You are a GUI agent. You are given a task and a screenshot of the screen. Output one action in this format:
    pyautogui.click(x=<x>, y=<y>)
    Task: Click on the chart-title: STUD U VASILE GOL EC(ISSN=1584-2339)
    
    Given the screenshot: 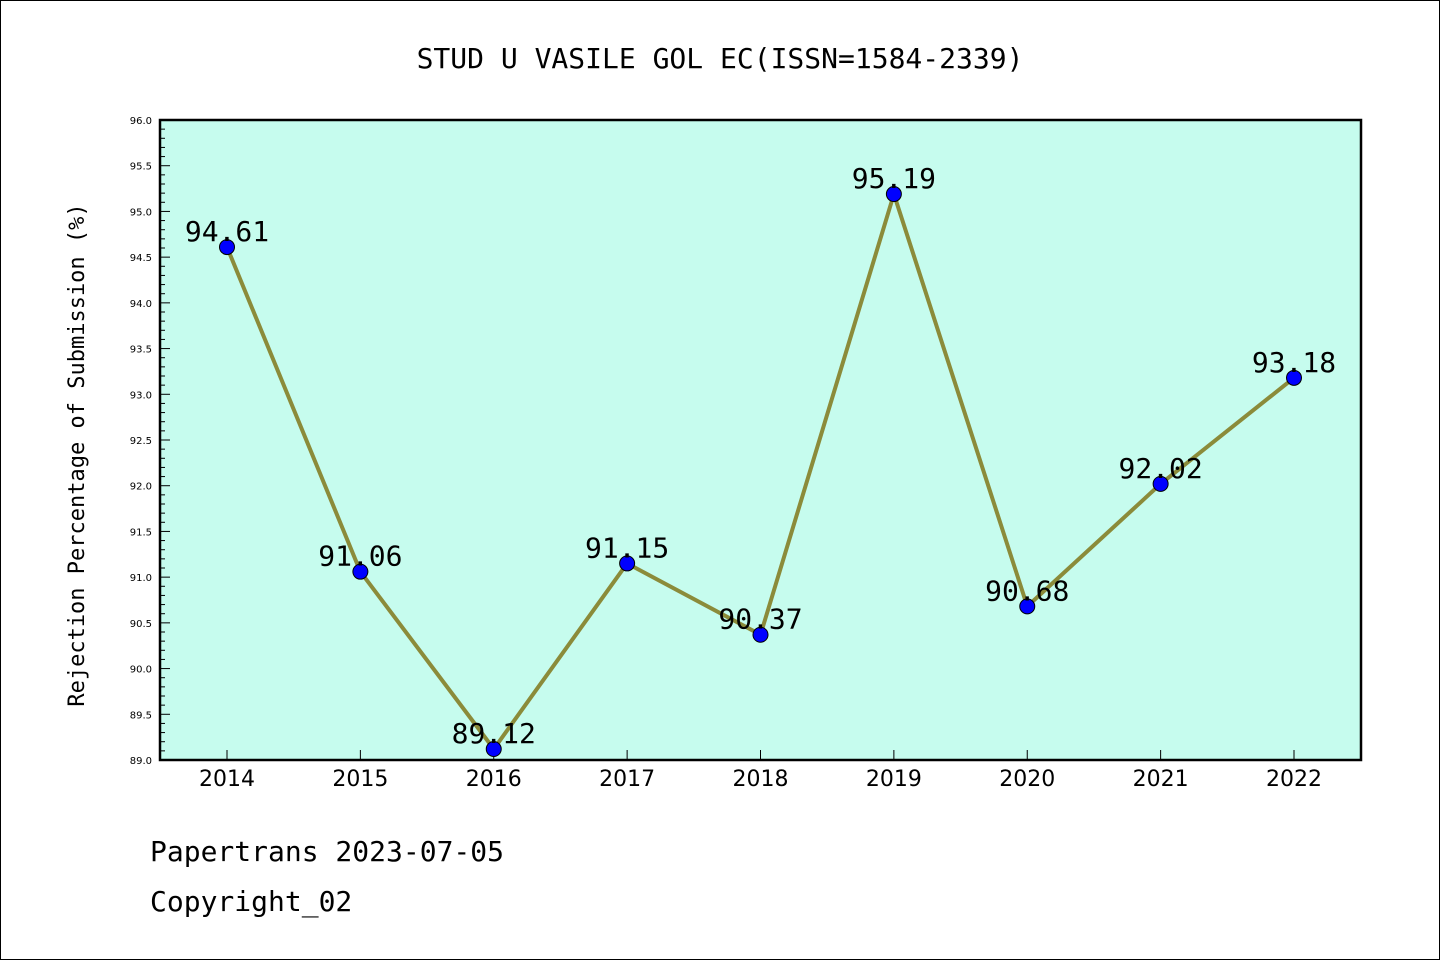 What is the action you would take?
    pyautogui.click(x=720, y=58)
    